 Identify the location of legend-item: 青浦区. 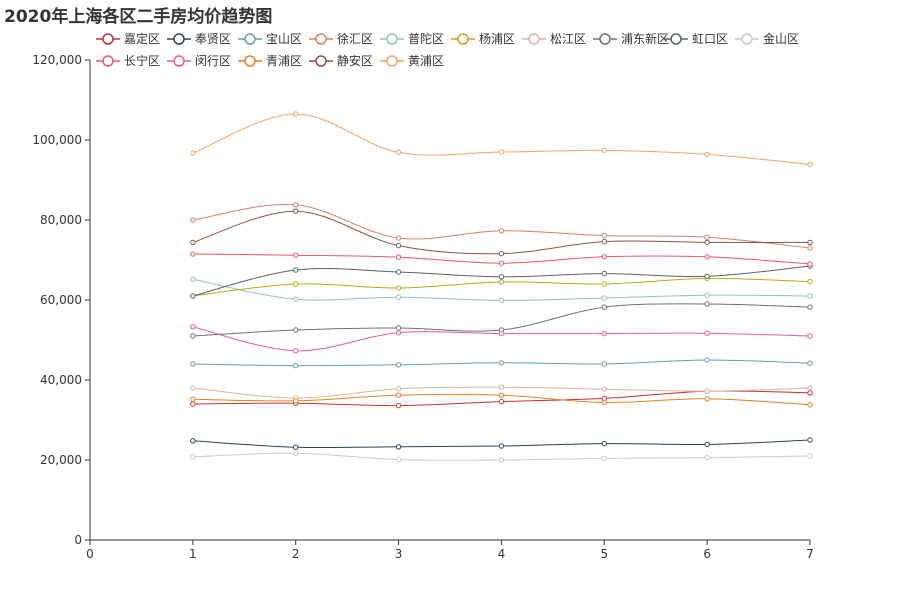
(270, 60).